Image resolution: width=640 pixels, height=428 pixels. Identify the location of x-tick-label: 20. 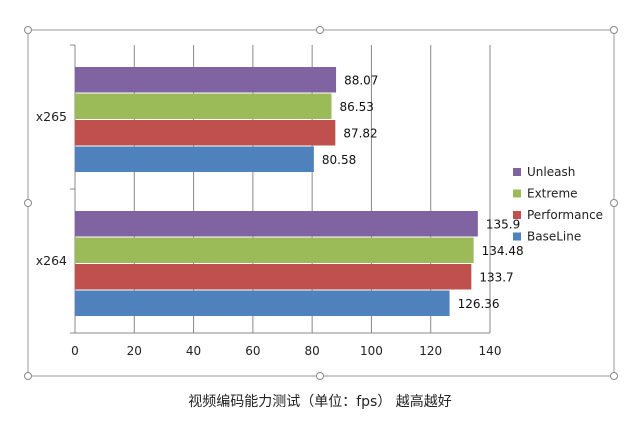
(134, 351).